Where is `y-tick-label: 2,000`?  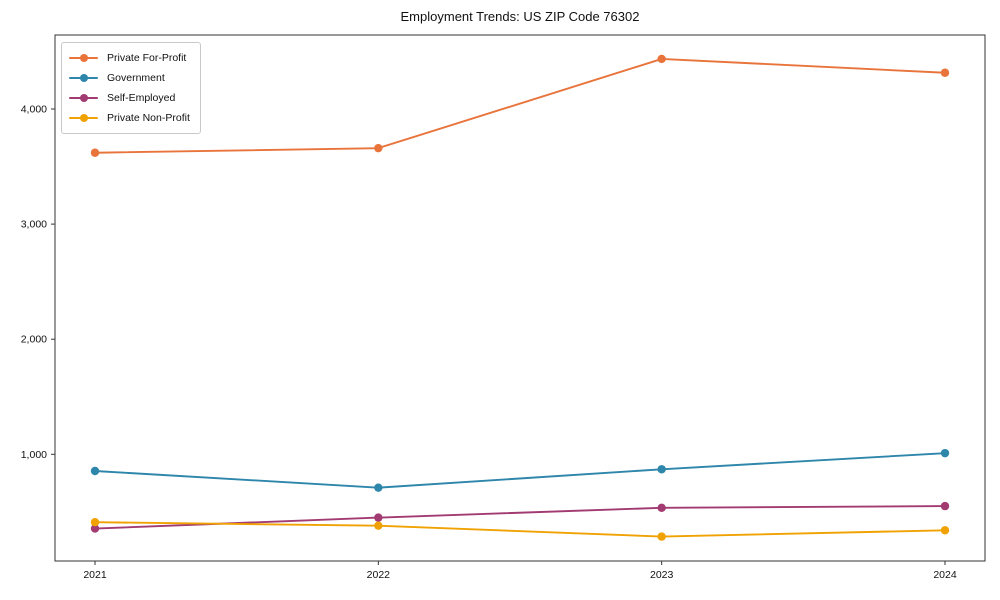
y-tick-label: 2,000 is located at coordinates (34, 340).